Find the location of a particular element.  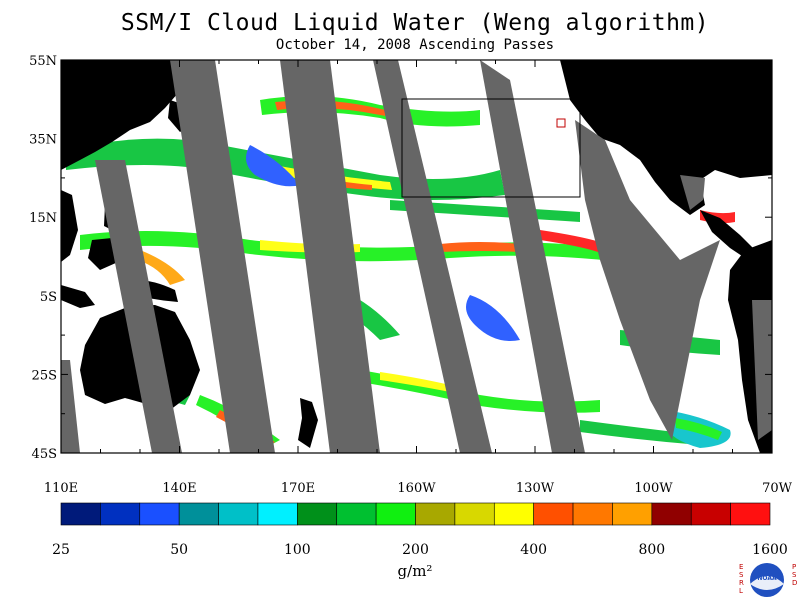

colorbar is located at coordinates (415, 514).